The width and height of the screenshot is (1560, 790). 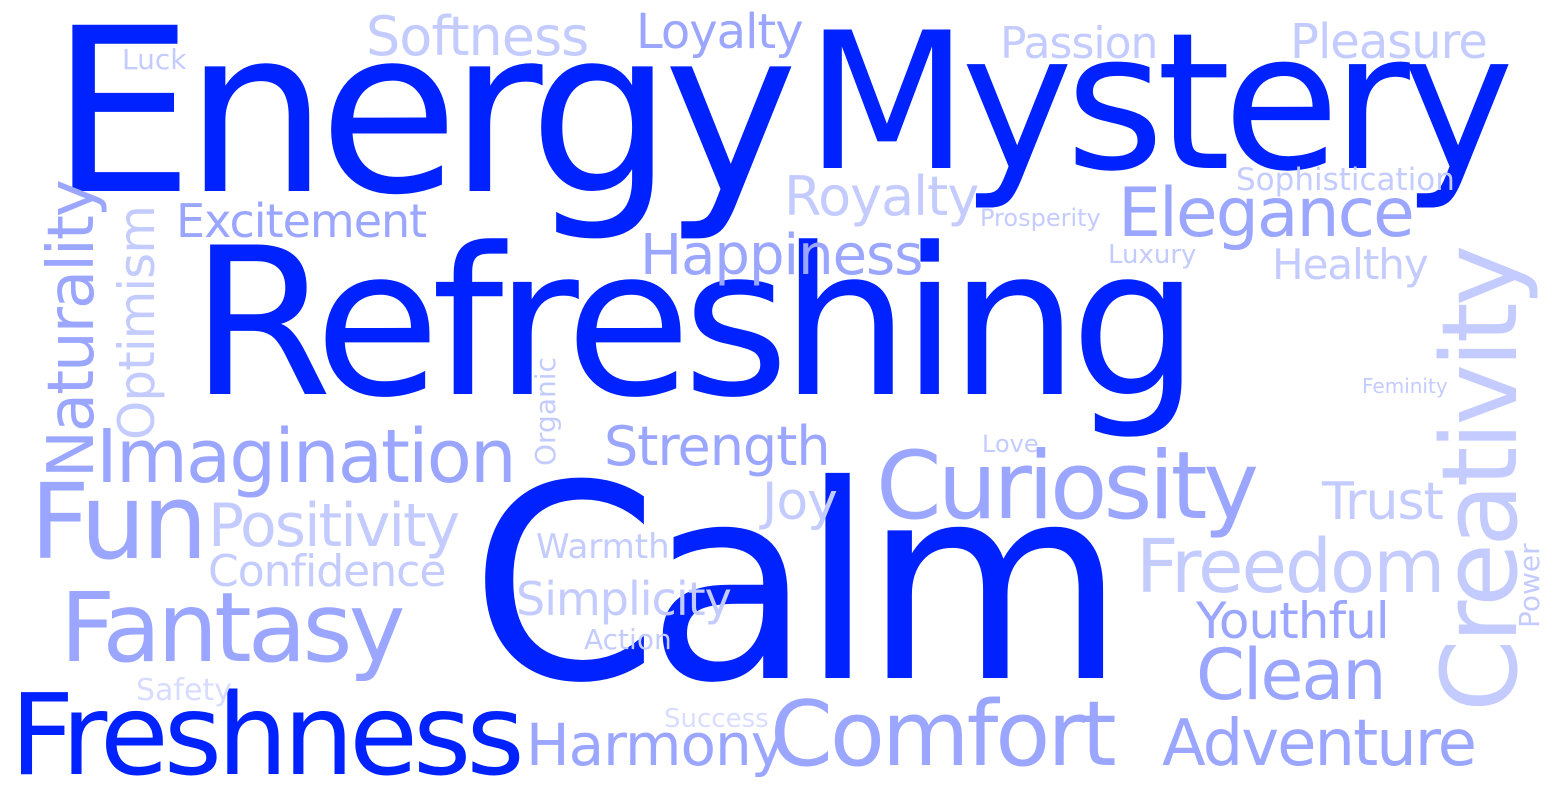 I want to click on word-youthful: Youthful, so click(x=1293, y=621).